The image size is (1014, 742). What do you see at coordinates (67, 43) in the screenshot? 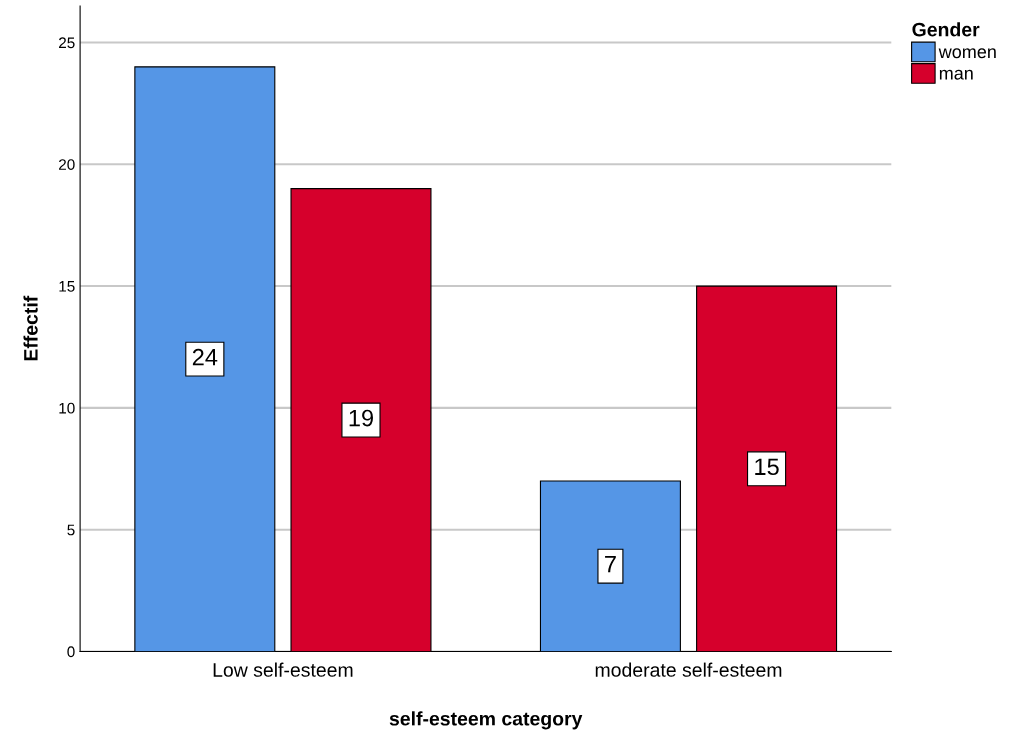
I see `y-tick-label: 25` at bounding box center [67, 43].